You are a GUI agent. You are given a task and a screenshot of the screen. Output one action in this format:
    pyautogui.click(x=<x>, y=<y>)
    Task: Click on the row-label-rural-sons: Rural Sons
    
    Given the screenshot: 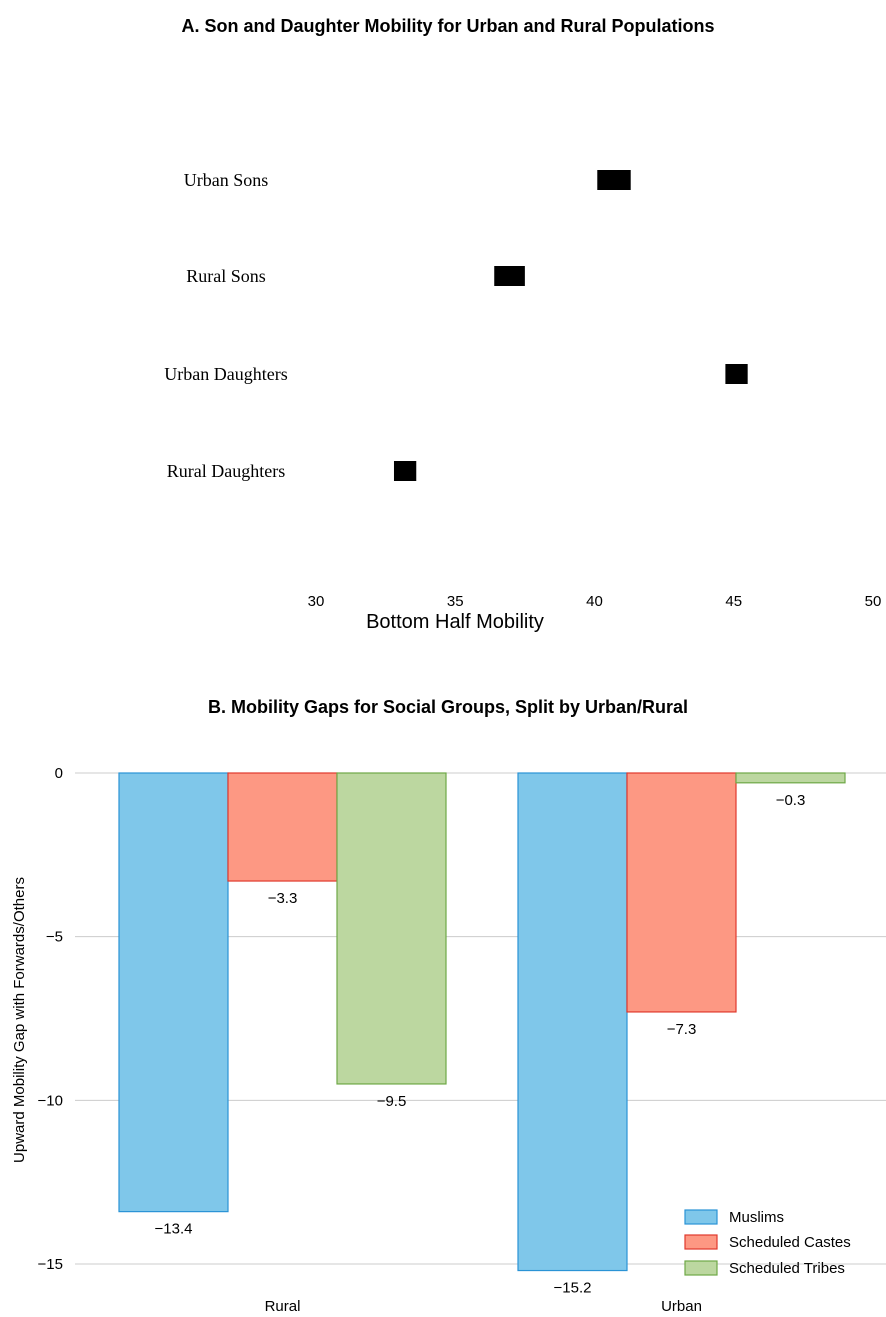 What is the action you would take?
    pyautogui.click(x=226, y=276)
    